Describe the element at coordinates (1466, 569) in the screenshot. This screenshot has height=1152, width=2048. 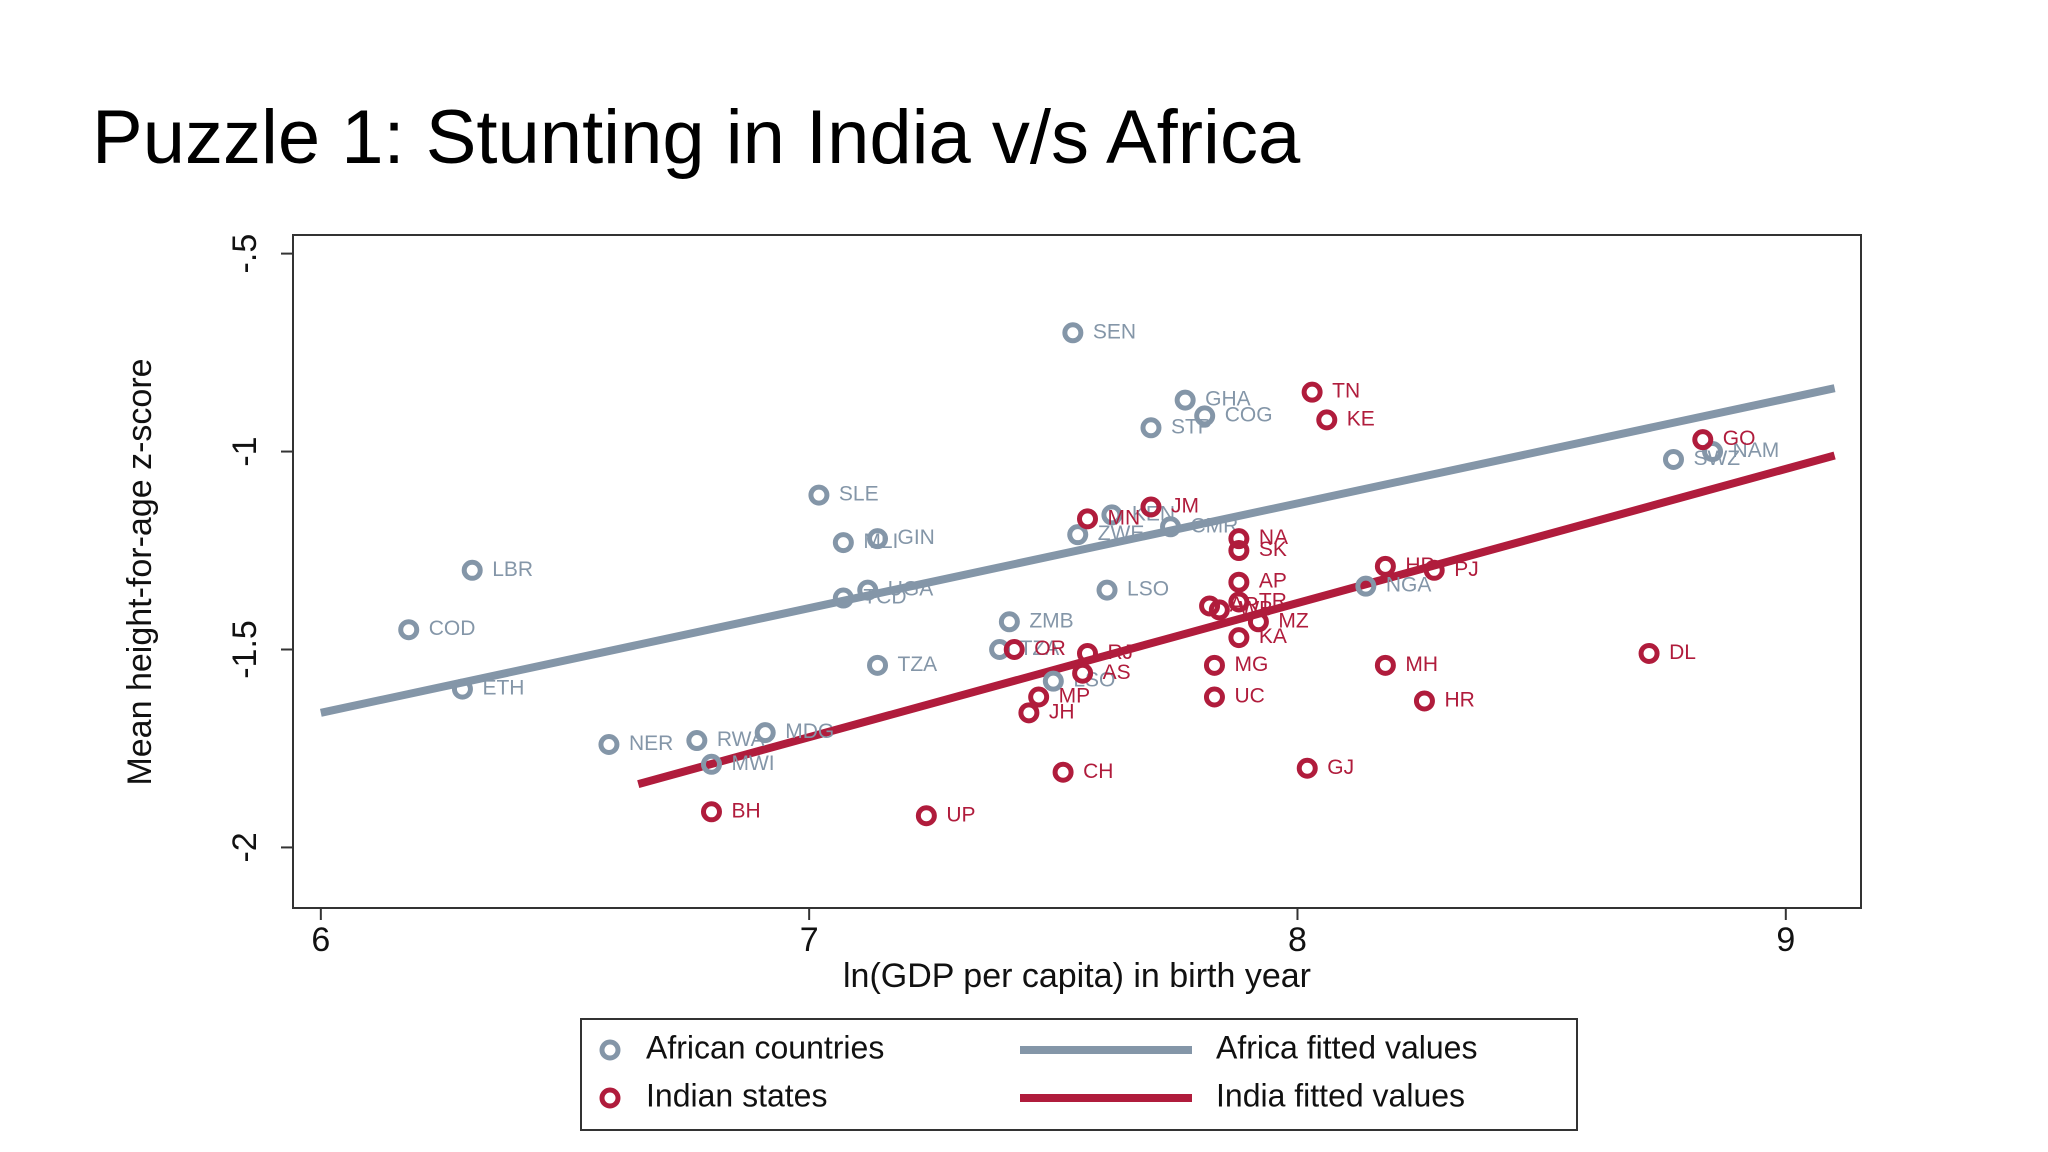
I see `point-label: PJ` at that location.